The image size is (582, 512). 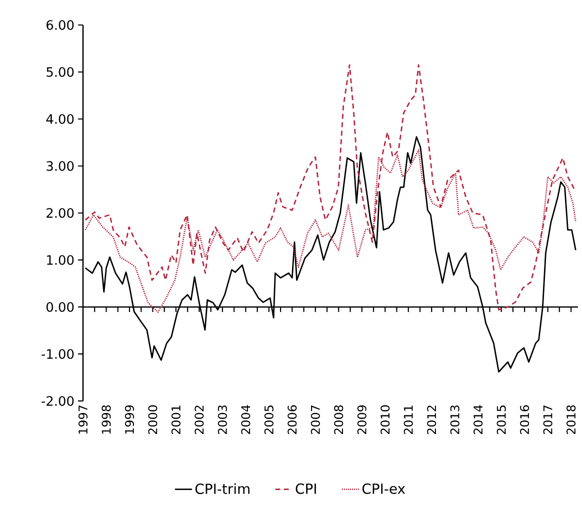 I want to click on x-tick-label: 2001, so click(x=175, y=420).